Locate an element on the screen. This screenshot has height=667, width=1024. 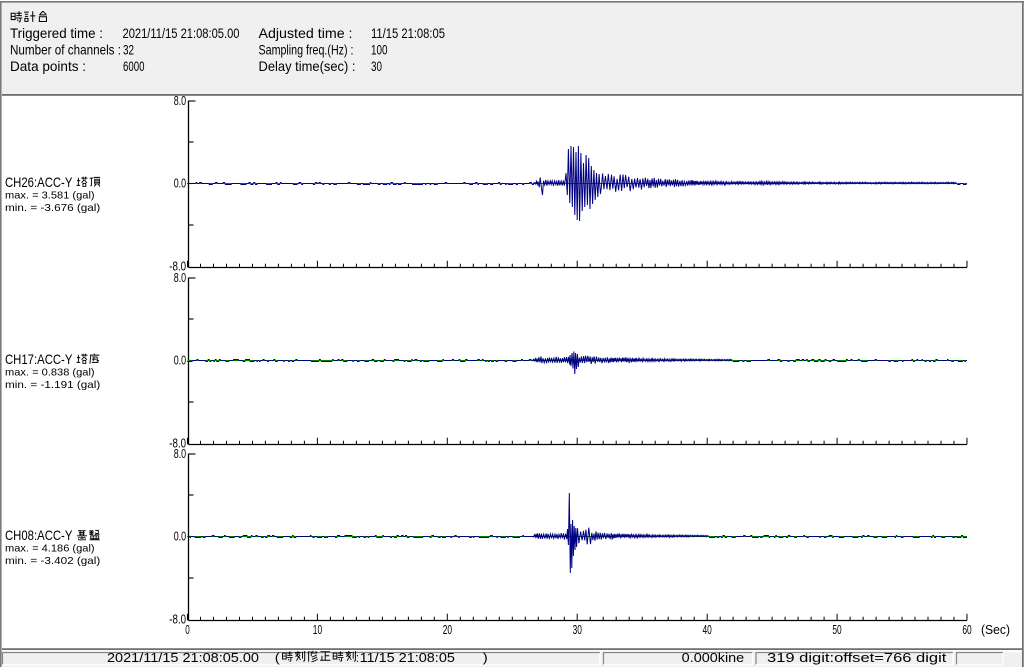
svg-text: 6000 is located at coordinates (134, 66).